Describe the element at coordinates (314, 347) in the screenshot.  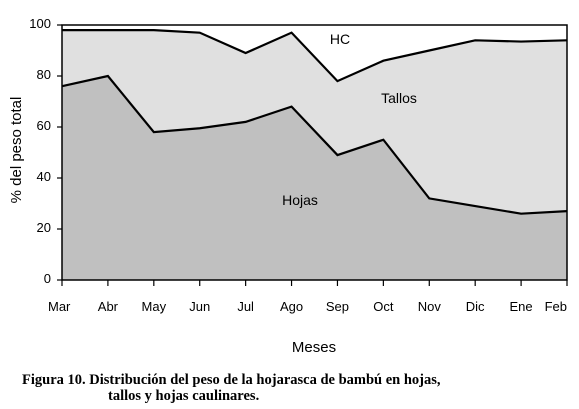
I see `x-axis-title: Meses` at that location.